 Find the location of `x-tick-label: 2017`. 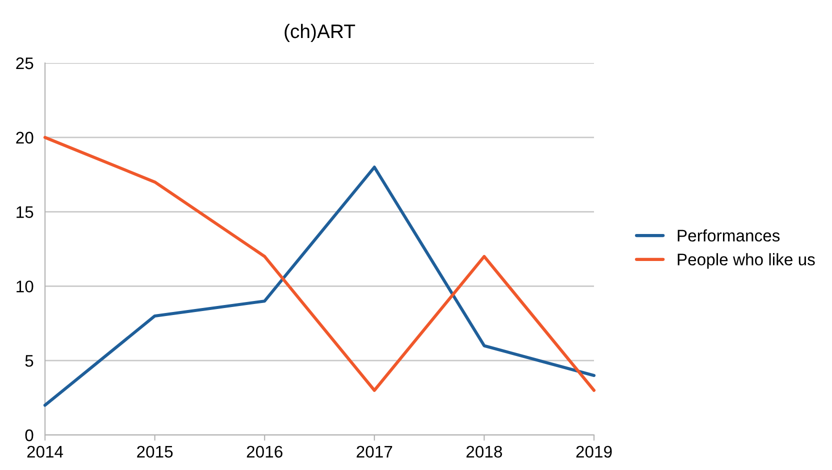

x-tick-label: 2017 is located at coordinates (374, 452).